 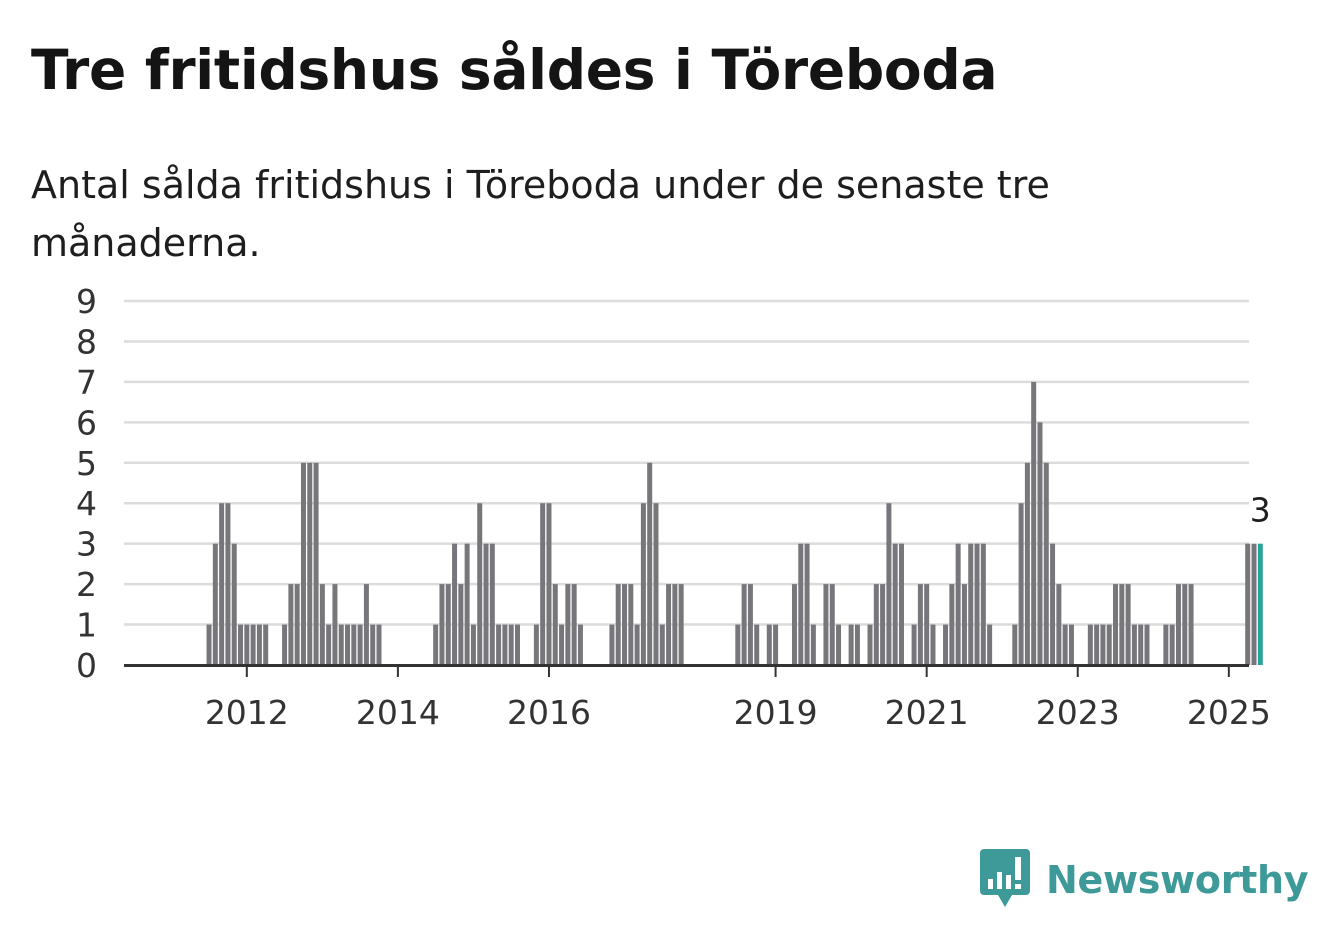 I want to click on x-tick-label: 2025, so click(x=1229, y=712).